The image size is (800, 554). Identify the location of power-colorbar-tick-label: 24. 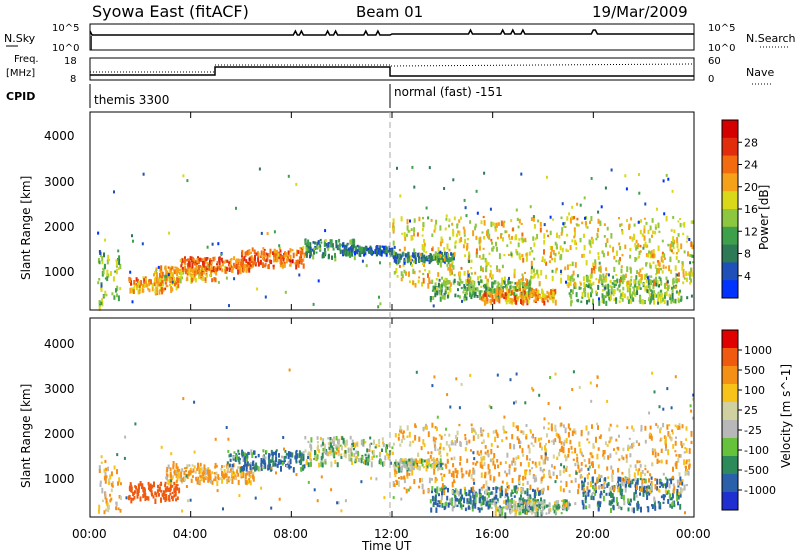
(751, 165).